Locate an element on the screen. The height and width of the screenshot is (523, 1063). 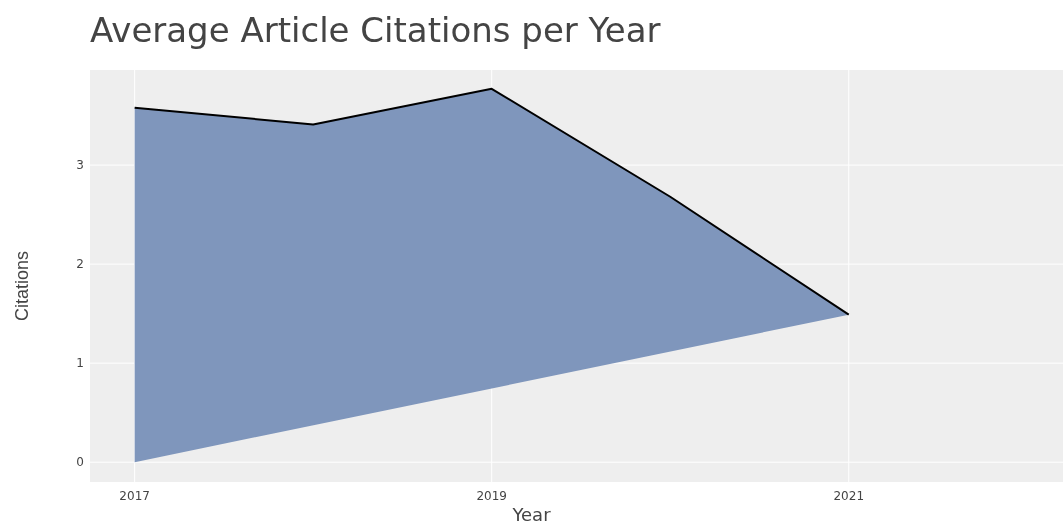
y-tick-label: 2 is located at coordinates (80, 264).